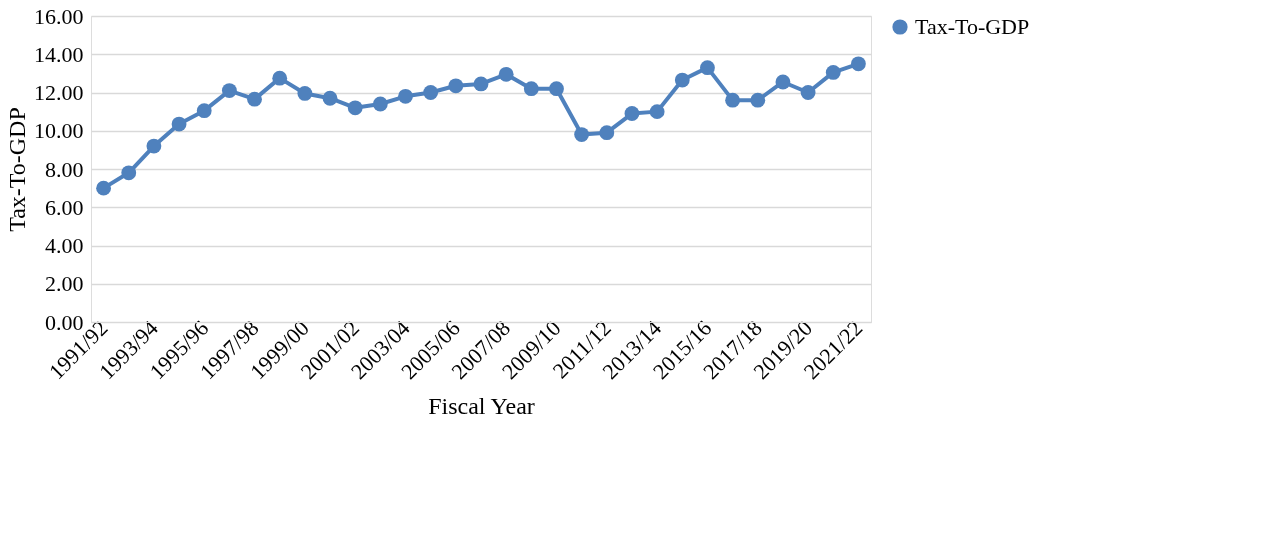 This screenshot has width=1265, height=535. What do you see at coordinates (59, 54) in the screenshot?
I see `y-tick-label: 14.00` at bounding box center [59, 54].